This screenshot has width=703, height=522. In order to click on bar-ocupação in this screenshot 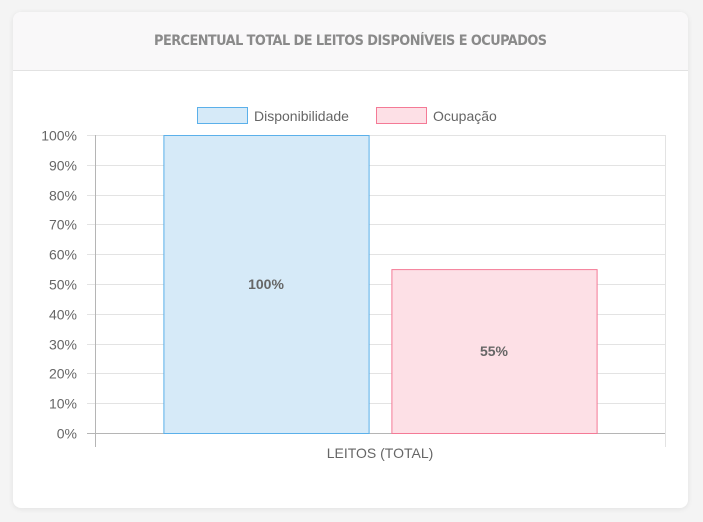, I will do `click(494, 351)`.